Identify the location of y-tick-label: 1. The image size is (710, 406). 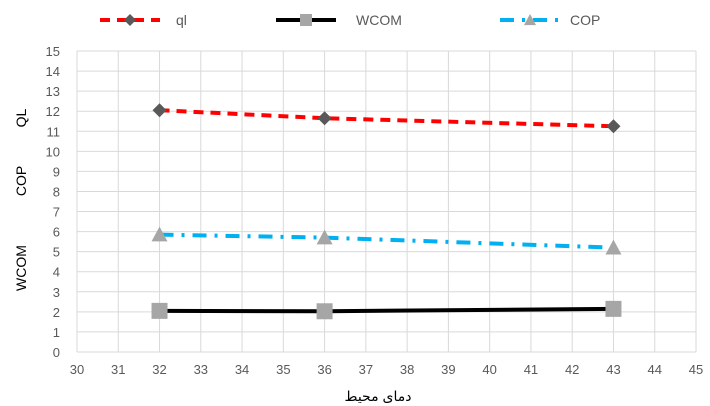
(56, 332).